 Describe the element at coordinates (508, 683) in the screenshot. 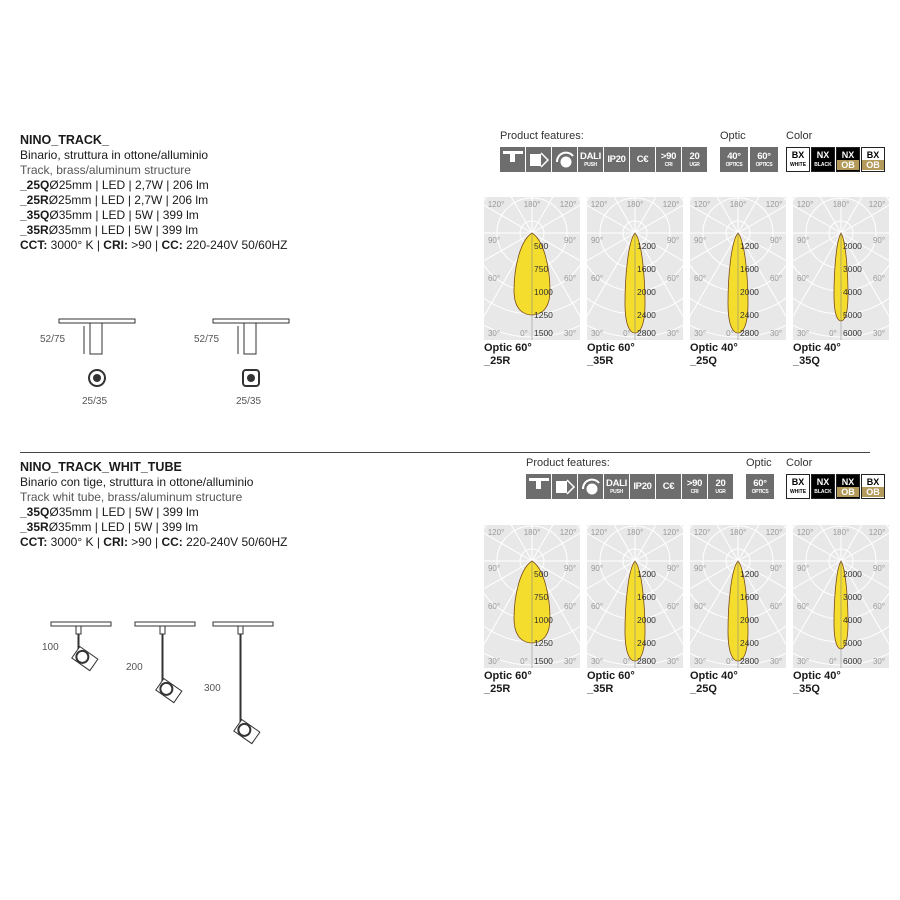

I see `diagram-caption: Optic 60° _25R` at that location.